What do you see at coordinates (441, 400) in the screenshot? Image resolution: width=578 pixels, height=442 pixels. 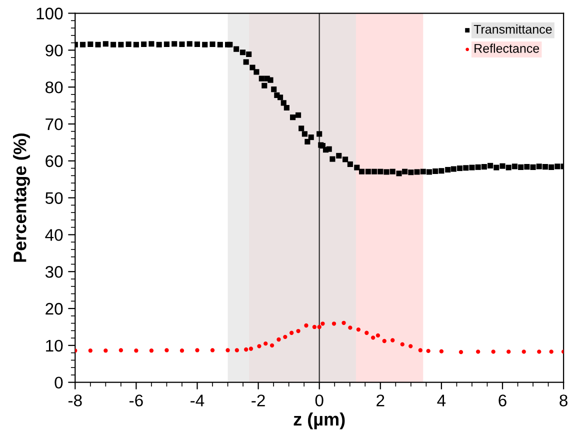 I see `x-tick-label: 4` at bounding box center [441, 400].